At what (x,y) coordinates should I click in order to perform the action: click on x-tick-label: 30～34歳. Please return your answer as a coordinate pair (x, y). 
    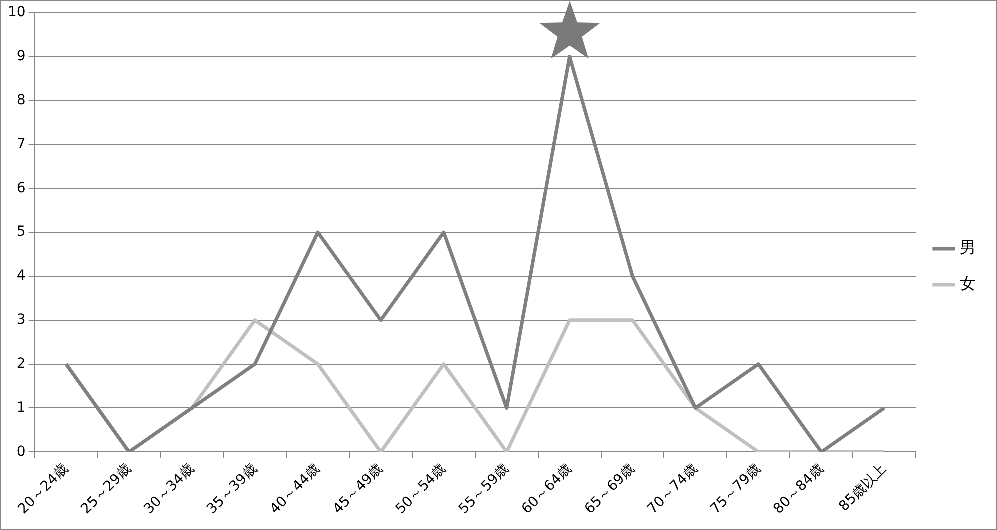
    Looking at the image, I should click on (169, 489).